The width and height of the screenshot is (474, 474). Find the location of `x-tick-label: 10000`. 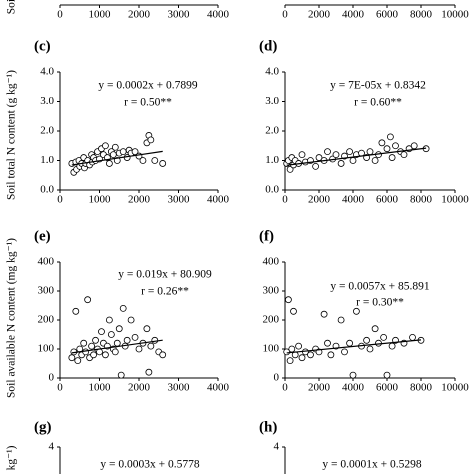

x-tick-label: 10000 is located at coordinates (455, 200).